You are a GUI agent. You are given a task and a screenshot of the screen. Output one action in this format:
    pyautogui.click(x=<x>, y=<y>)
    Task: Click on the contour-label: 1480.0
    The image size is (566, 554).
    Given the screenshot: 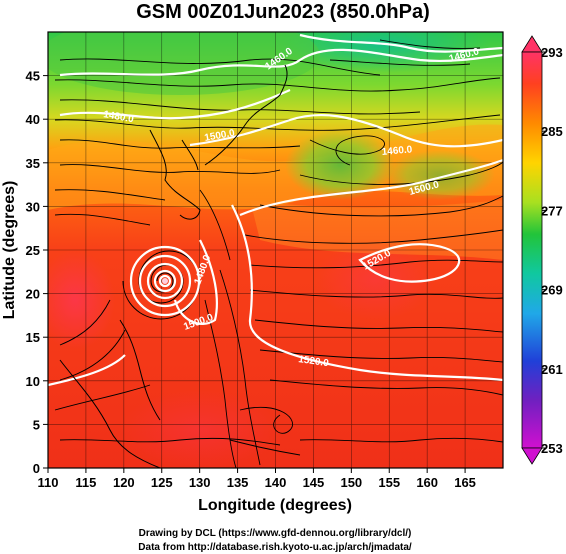 What is the action you would take?
    pyautogui.click(x=118, y=117)
    